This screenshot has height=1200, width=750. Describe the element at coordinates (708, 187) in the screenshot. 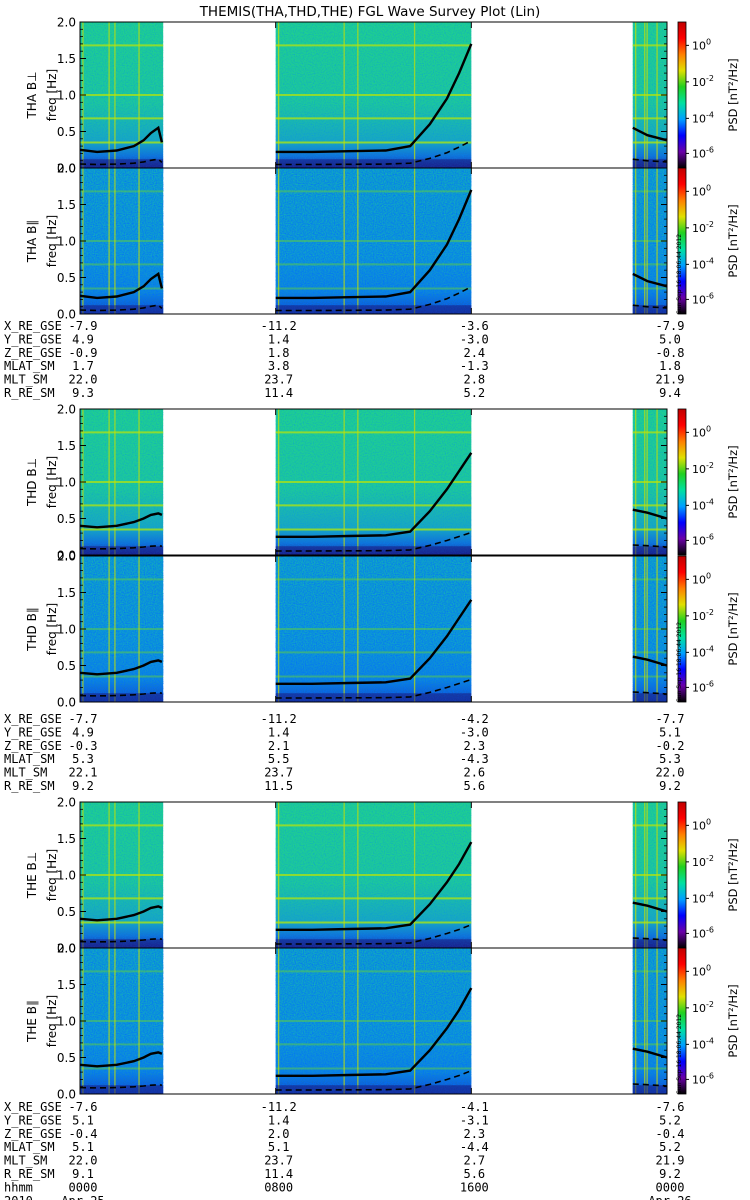

I see `colorbar-exponent: 0` at that location.